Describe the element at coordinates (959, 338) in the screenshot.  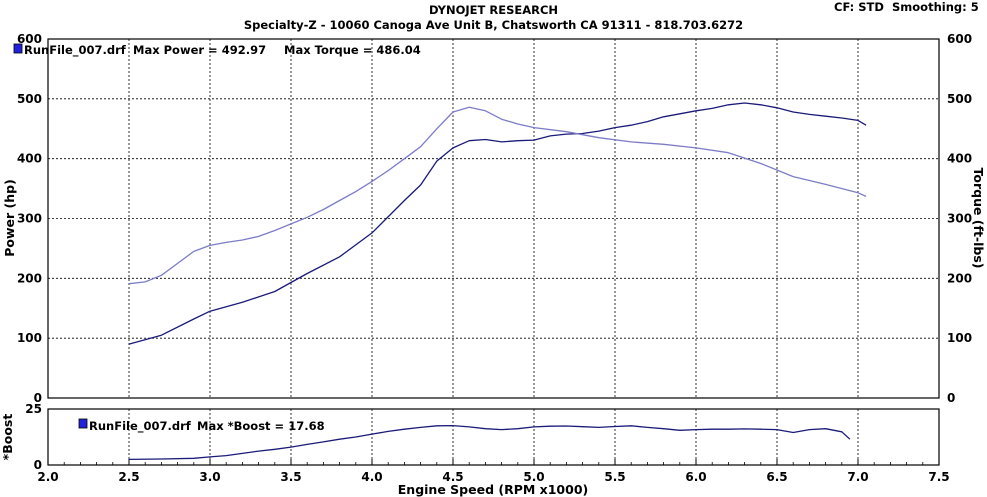
I see `y-tick-label-right: 100` at that location.